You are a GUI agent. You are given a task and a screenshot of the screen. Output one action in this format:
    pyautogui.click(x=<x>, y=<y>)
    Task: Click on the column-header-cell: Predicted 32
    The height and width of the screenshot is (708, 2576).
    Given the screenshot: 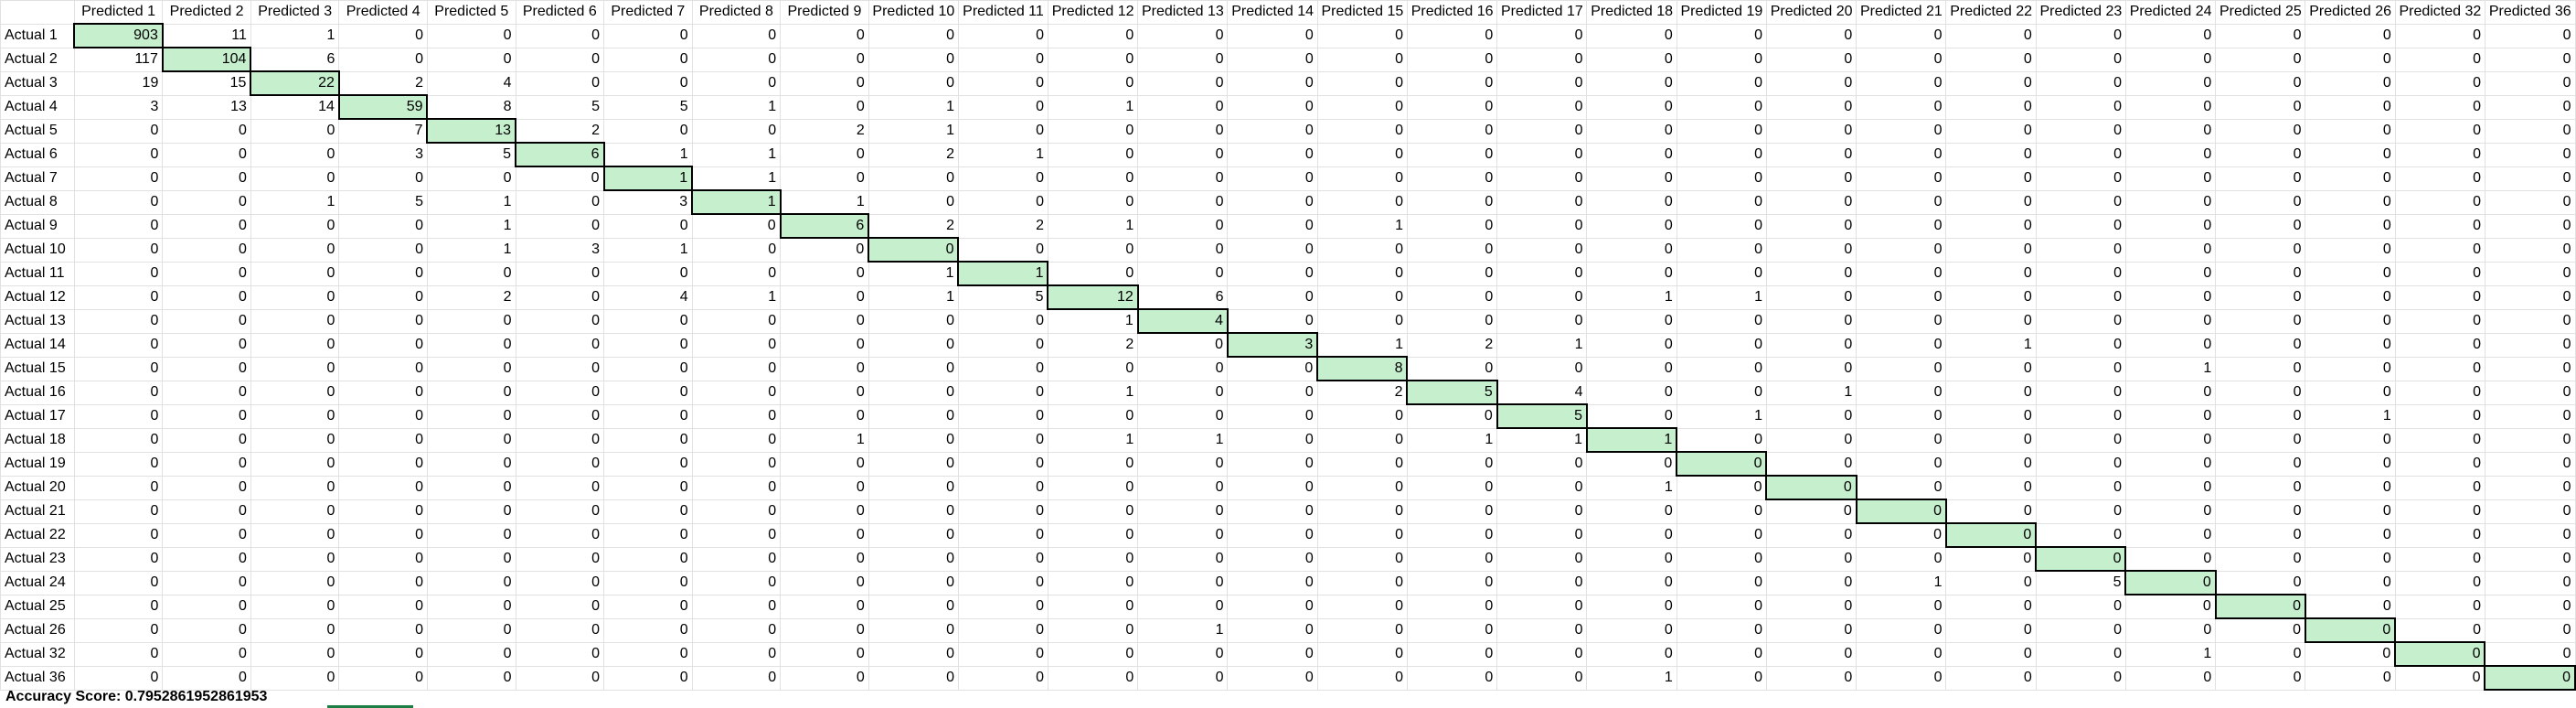 What is the action you would take?
    pyautogui.click(x=2440, y=12)
    